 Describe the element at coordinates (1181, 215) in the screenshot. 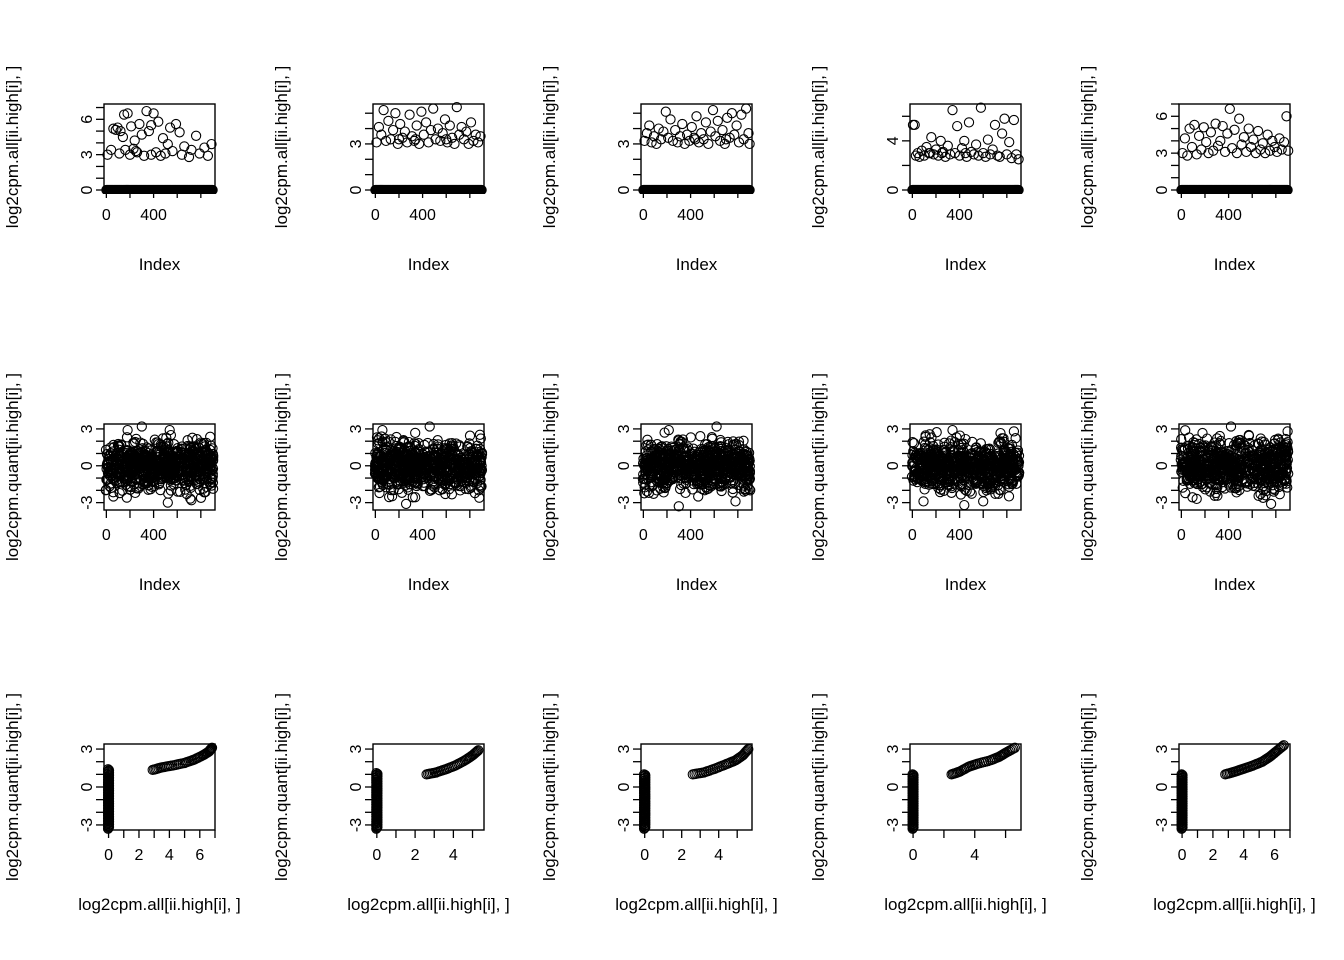

I see `x-tick-label: 0` at that location.